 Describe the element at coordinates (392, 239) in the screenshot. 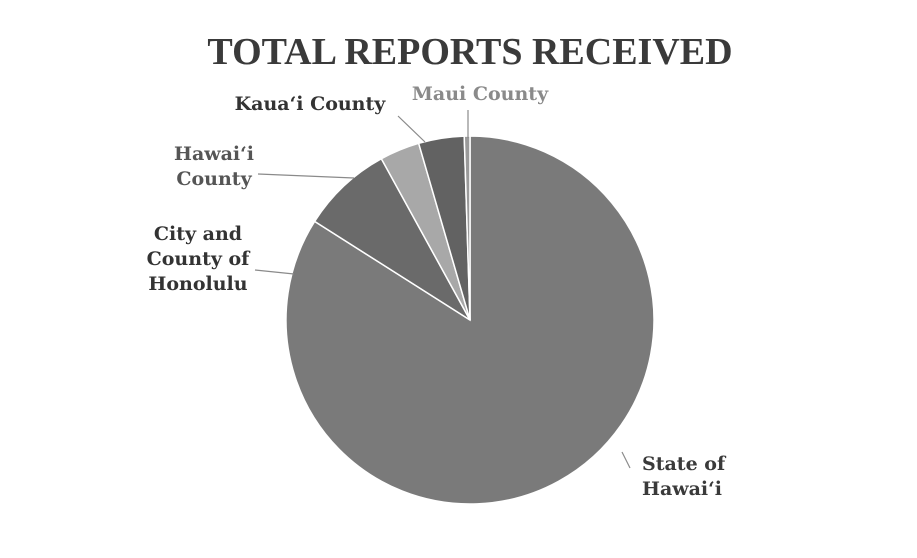

I see `pie-slice-city-and-county-of-honolulu` at that location.